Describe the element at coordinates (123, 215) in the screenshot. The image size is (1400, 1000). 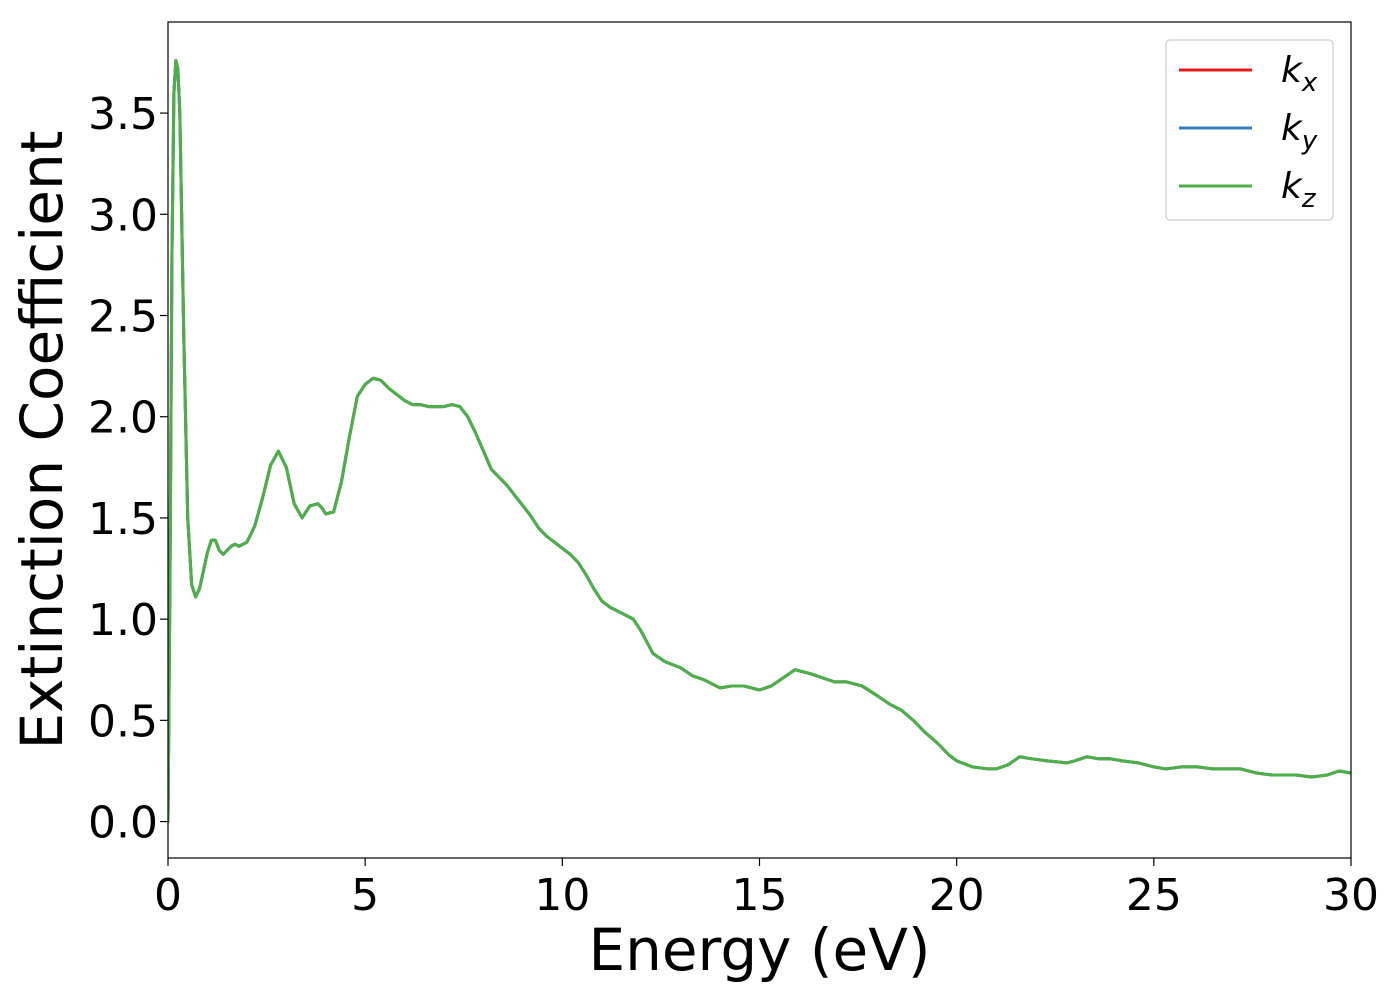
I see `y-tick-label: 3.0` at that location.